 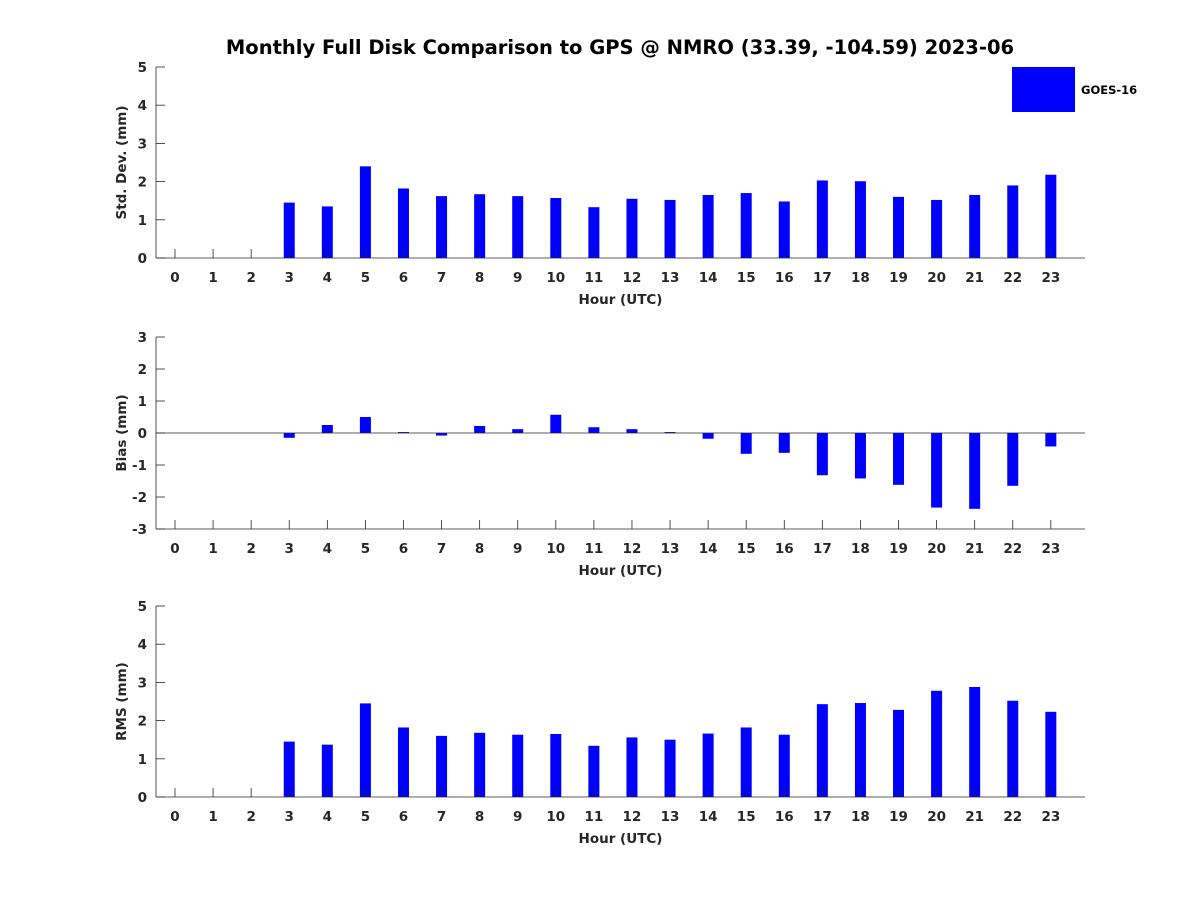 What do you see at coordinates (1109, 90) in the screenshot?
I see `legend-label: GOES-16` at bounding box center [1109, 90].